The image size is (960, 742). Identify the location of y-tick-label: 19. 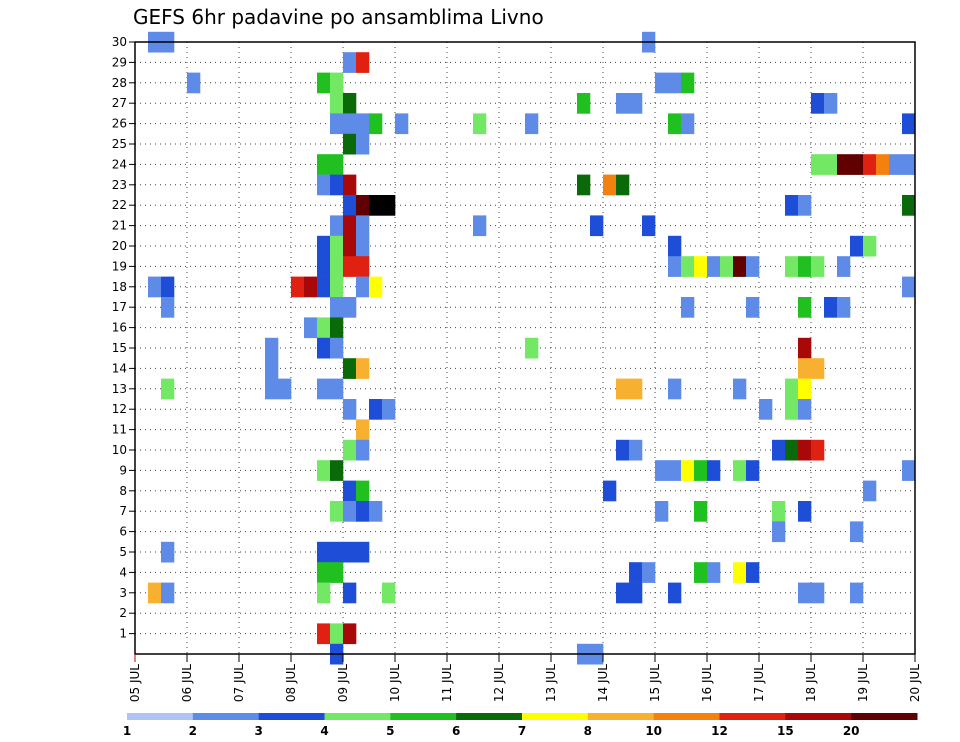
(119, 266).